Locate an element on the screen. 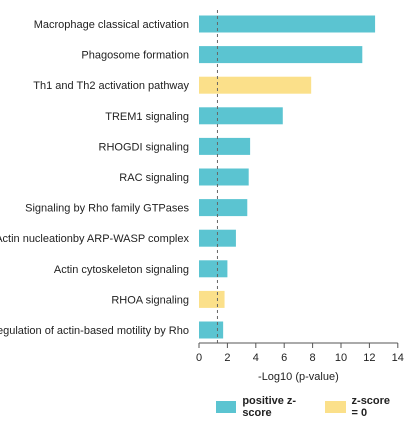  category-label: Actin cytoskeleton signaling is located at coordinates (121, 270).